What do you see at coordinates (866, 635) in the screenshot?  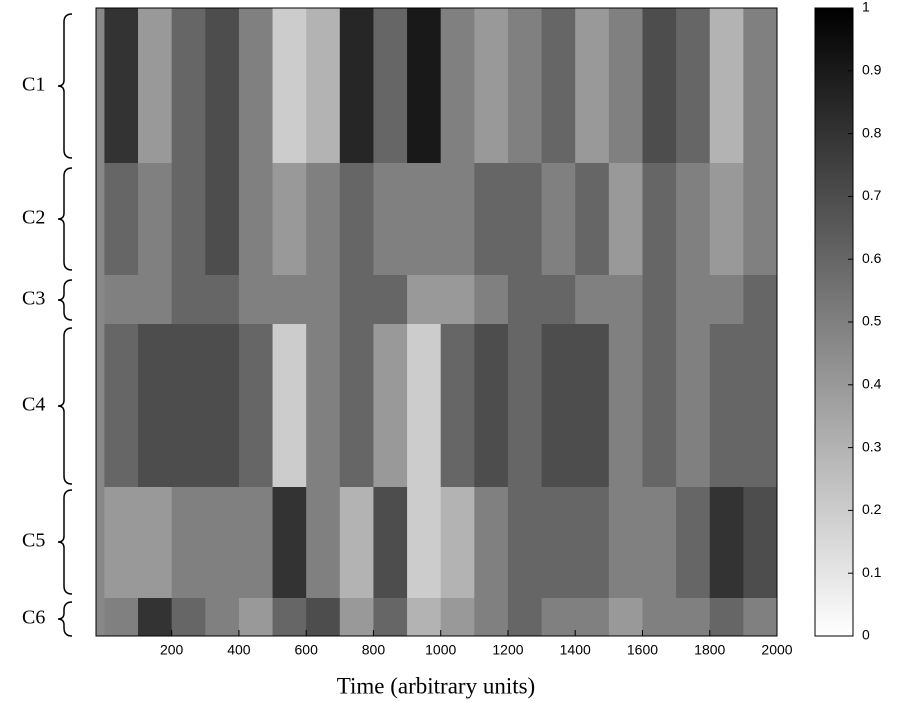 I see `colorbar-tick-label: 0` at bounding box center [866, 635].